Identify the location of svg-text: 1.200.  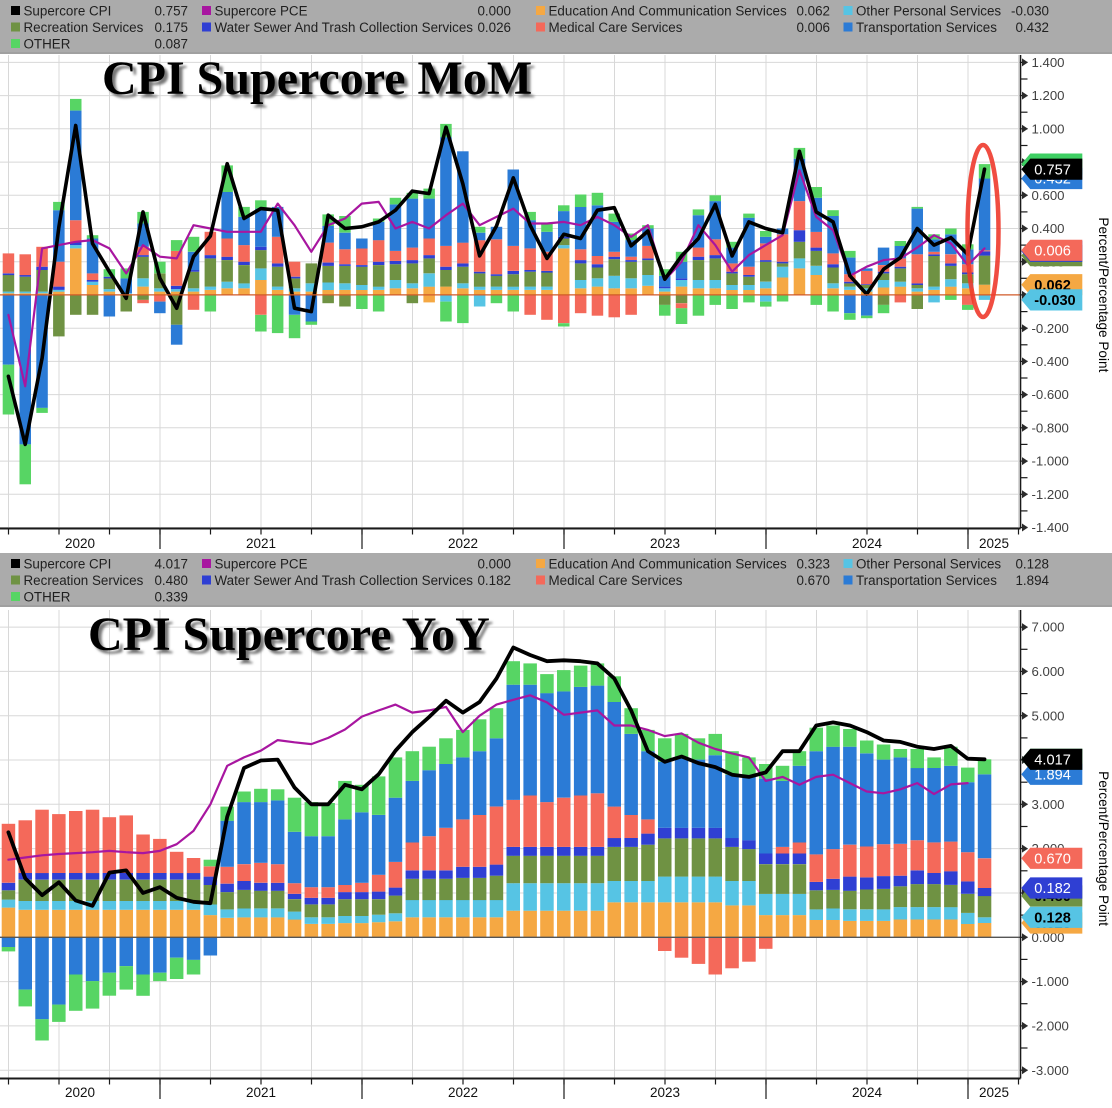
(1048, 95).